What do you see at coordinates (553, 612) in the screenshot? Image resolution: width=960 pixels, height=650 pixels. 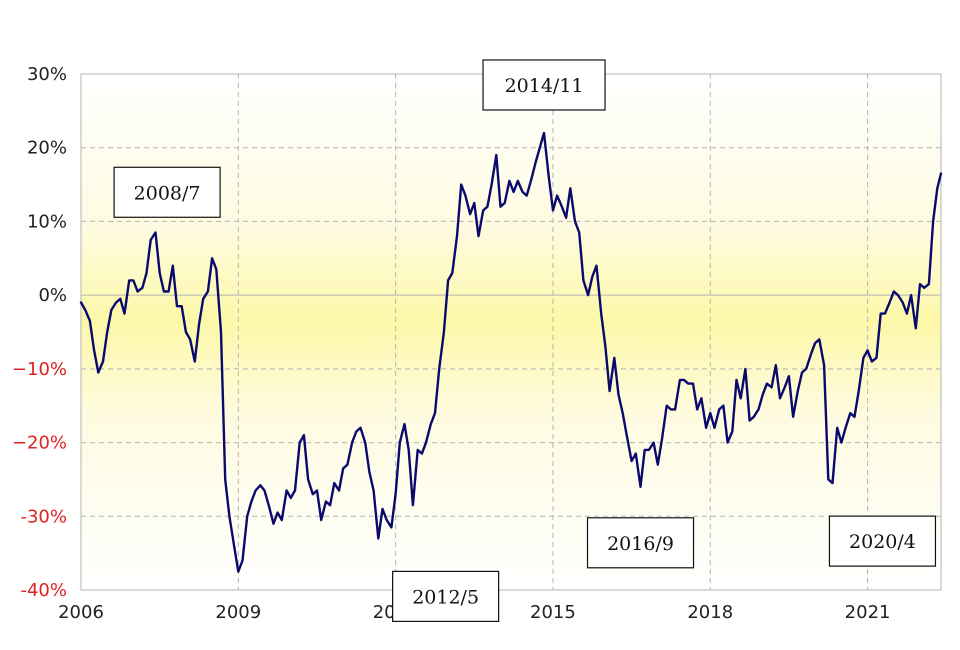 I see `x-tick-label: 2015` at bounding box center [553, 612].